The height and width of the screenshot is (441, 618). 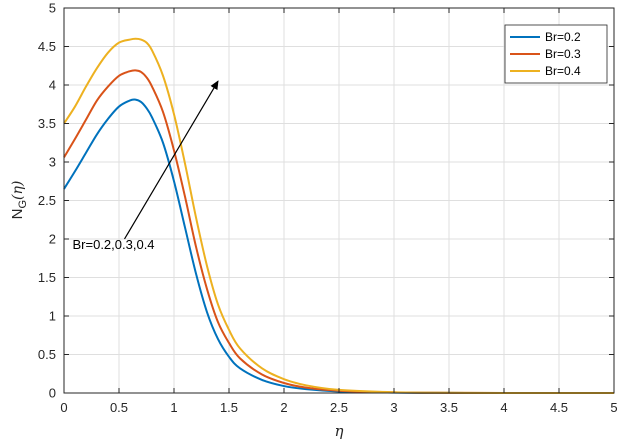 I want to click on x-tick-label: 2.5, so click(x=339, y=407).